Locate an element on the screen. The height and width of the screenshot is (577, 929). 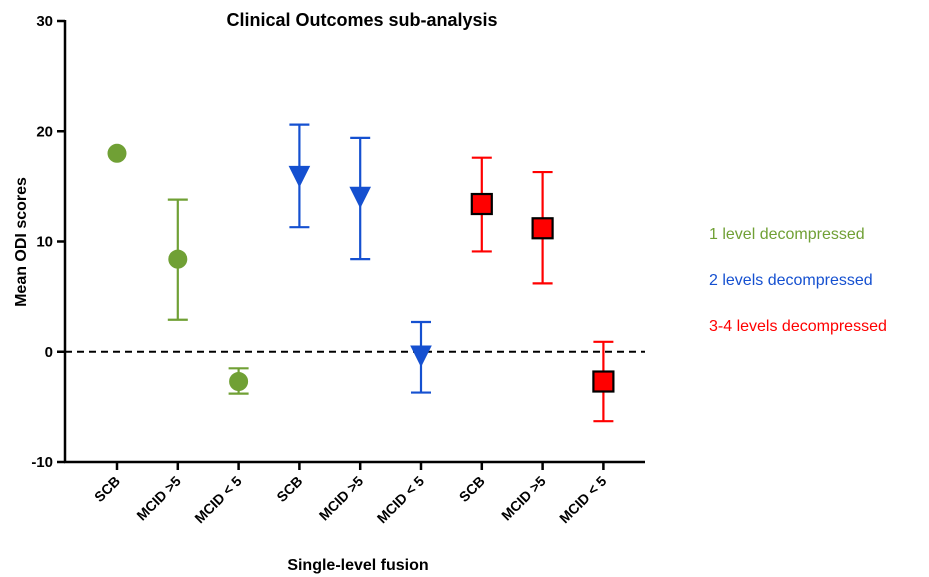
legend-entry: 1 level decompressed is located at coordinates (787, 234).